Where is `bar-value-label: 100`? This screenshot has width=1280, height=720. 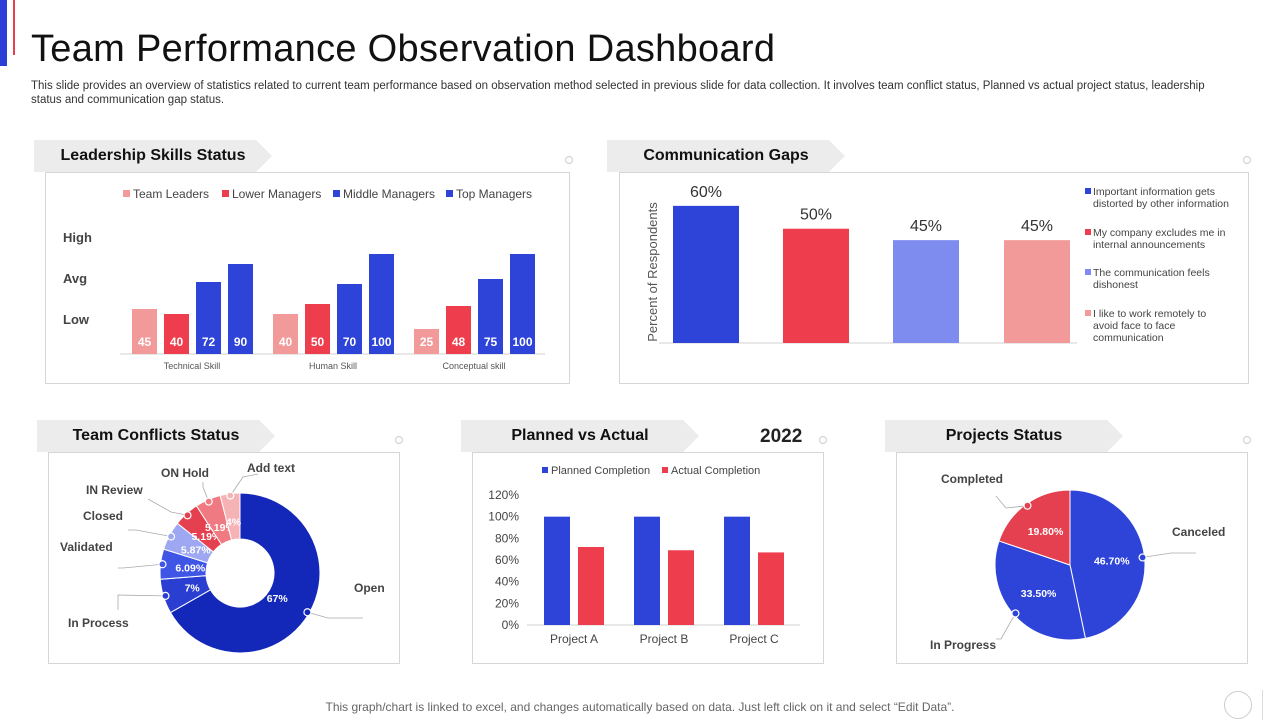
bar-value-label: 100 is located at coordinates (381, 342).